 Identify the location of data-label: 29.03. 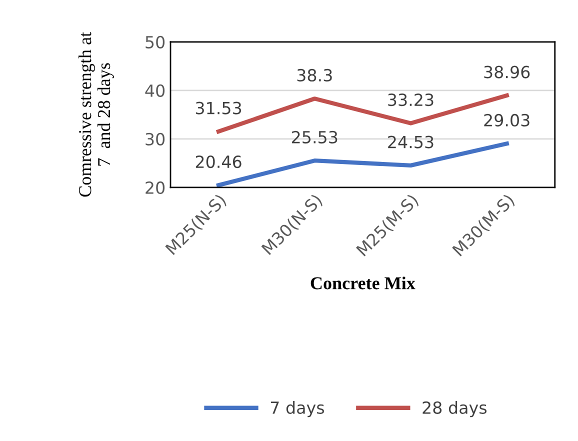
(507, 120).